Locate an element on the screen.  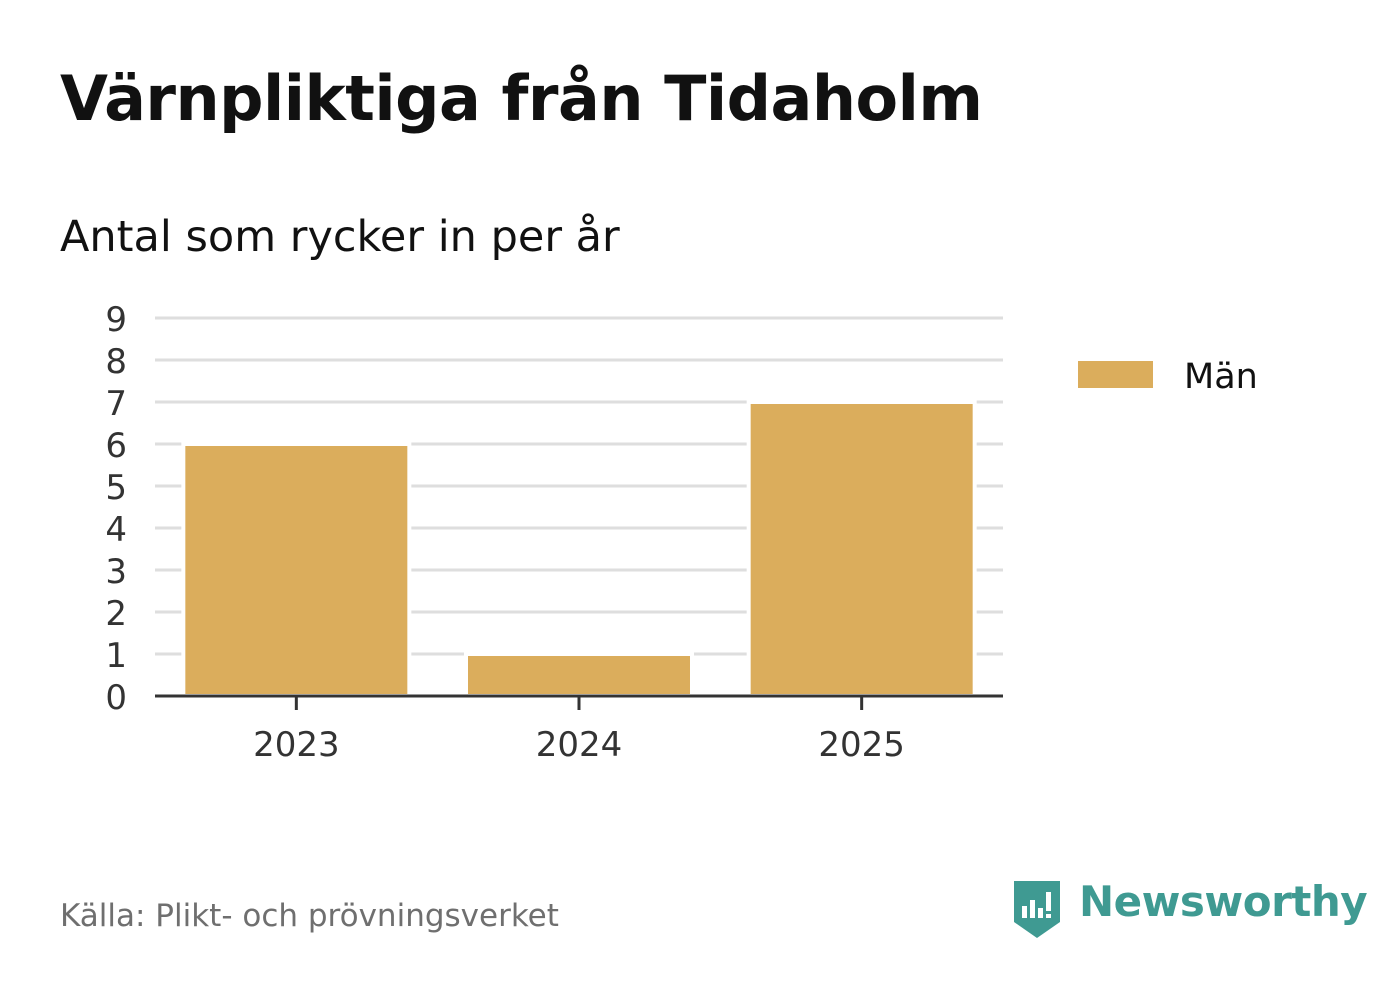
legend-label: Män is located at coordinates (1221, 377).